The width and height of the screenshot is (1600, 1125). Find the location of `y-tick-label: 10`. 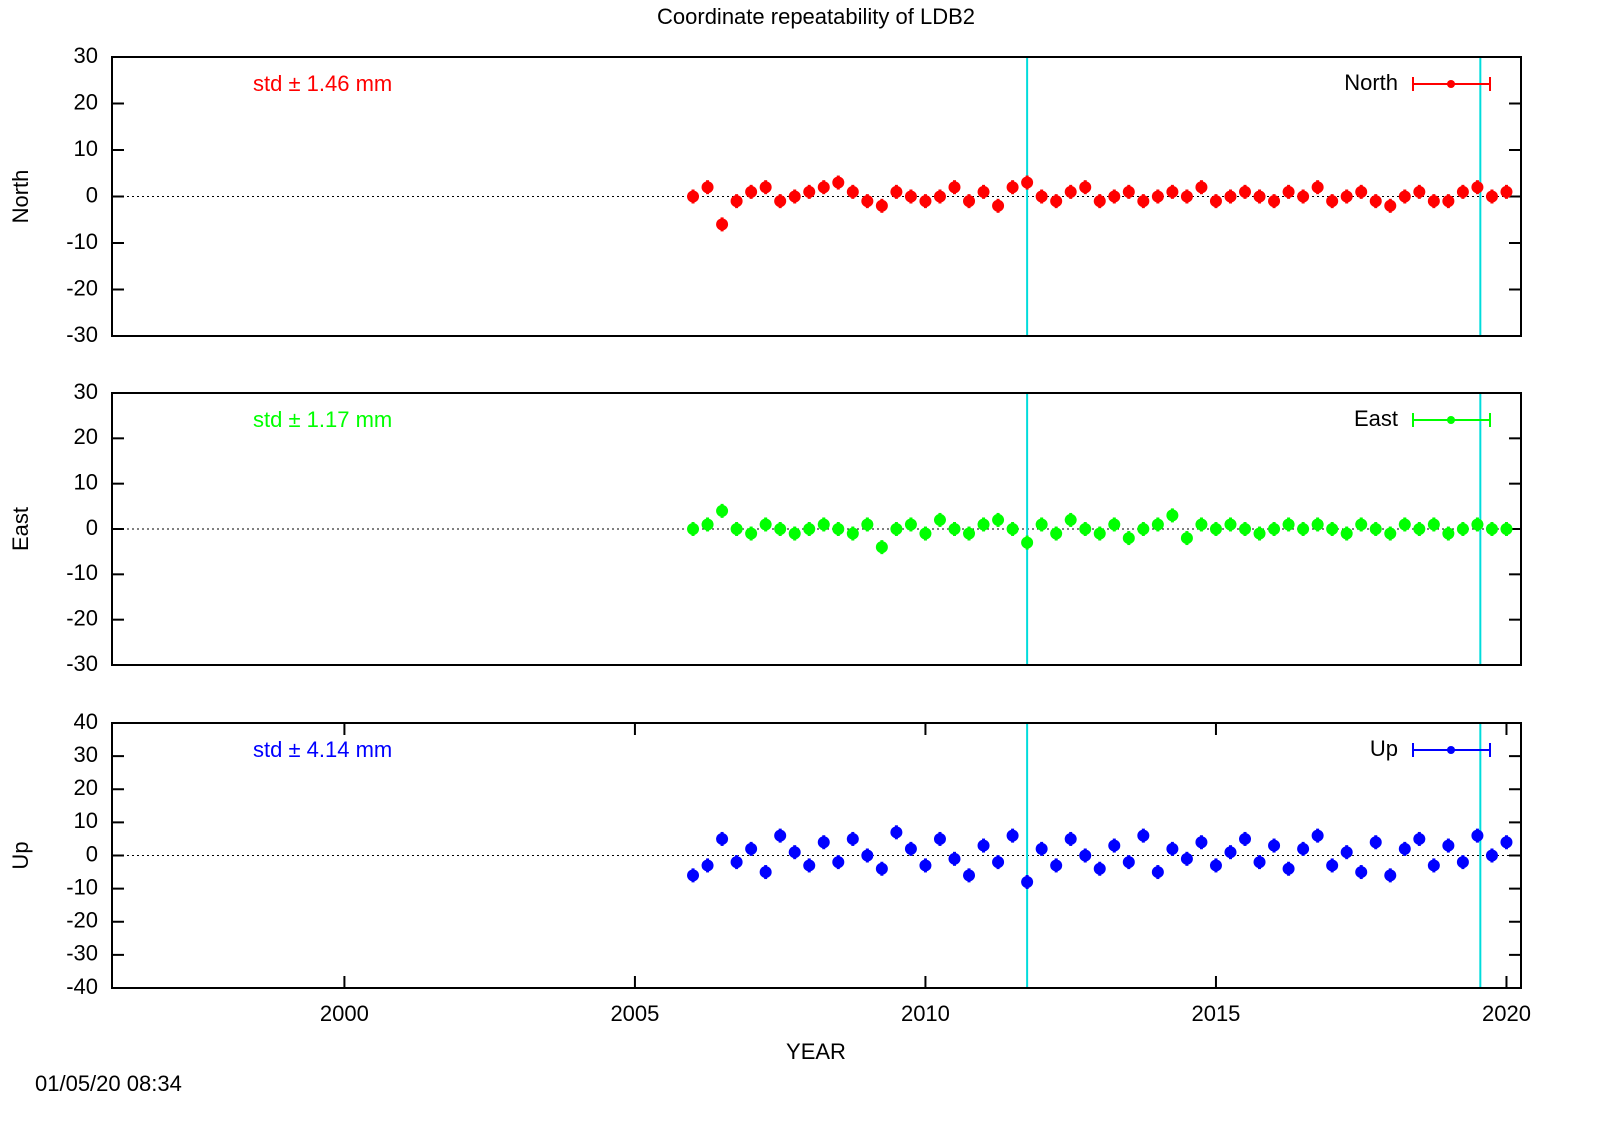

y-tick-label: 10 is located at coordinates (86, 481).